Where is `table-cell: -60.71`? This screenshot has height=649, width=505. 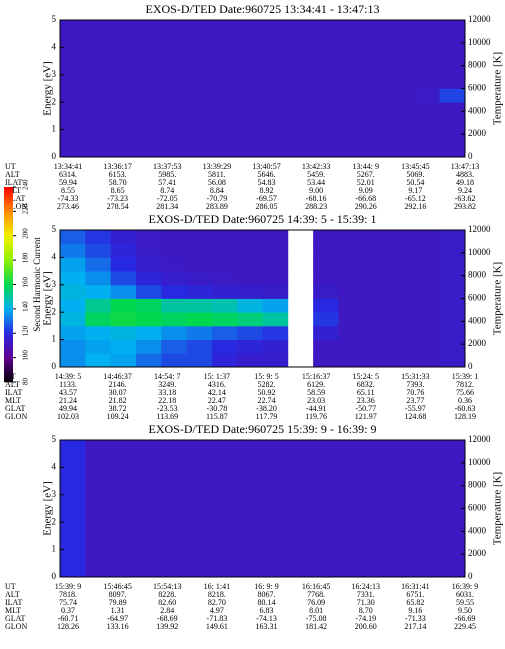
table-cell: -60.71 is located at coordinates (68, 618).